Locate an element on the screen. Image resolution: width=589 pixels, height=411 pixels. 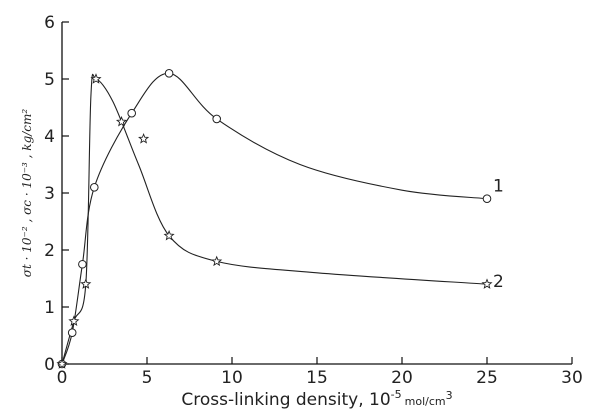
y-tick-label: 0 is located at coordinates (49, 365).